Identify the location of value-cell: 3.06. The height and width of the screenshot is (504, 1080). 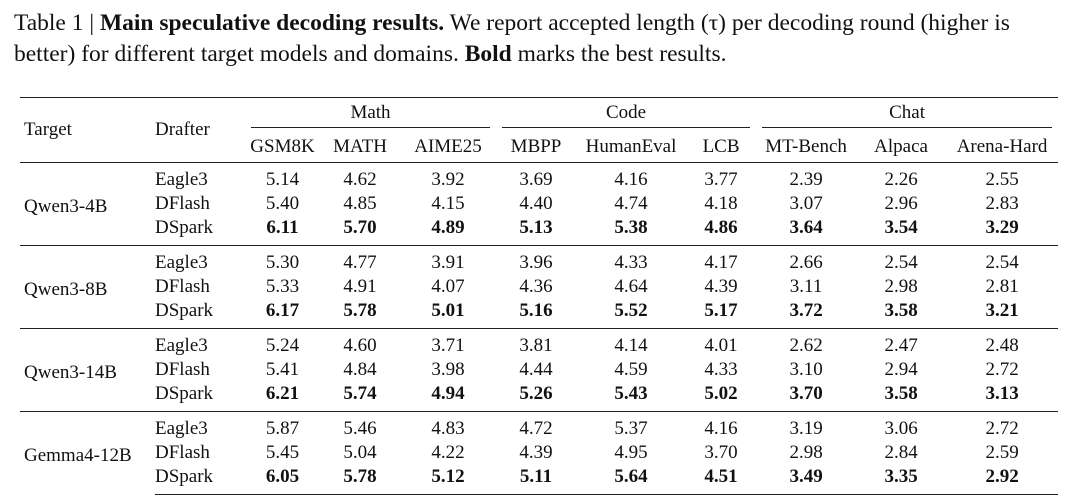
(901, 426).